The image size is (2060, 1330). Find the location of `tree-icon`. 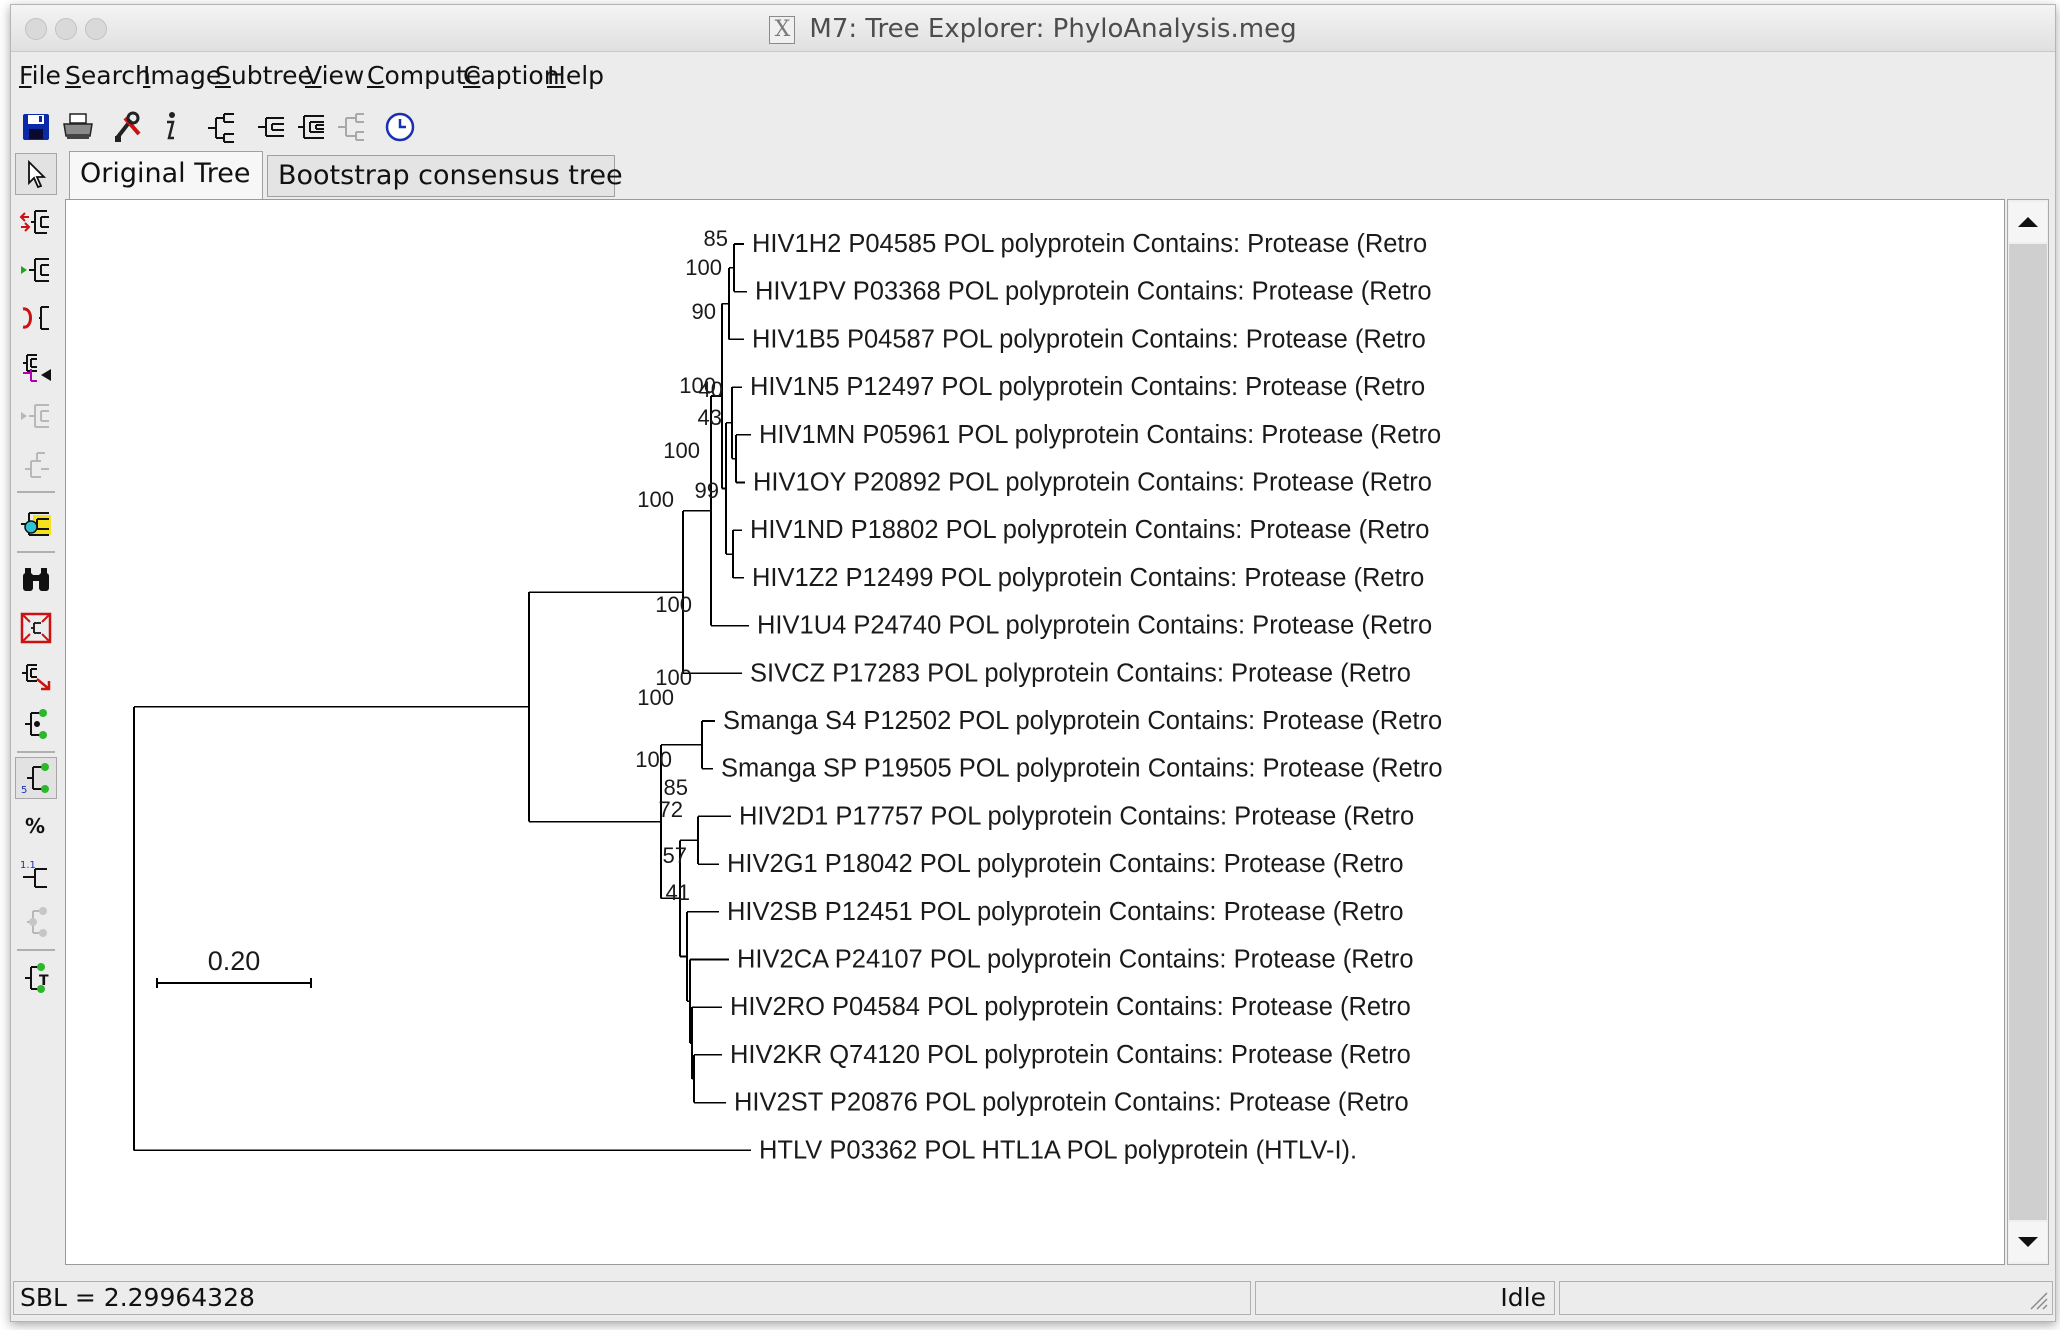

tree-icon is located at coordinates (221, 128).